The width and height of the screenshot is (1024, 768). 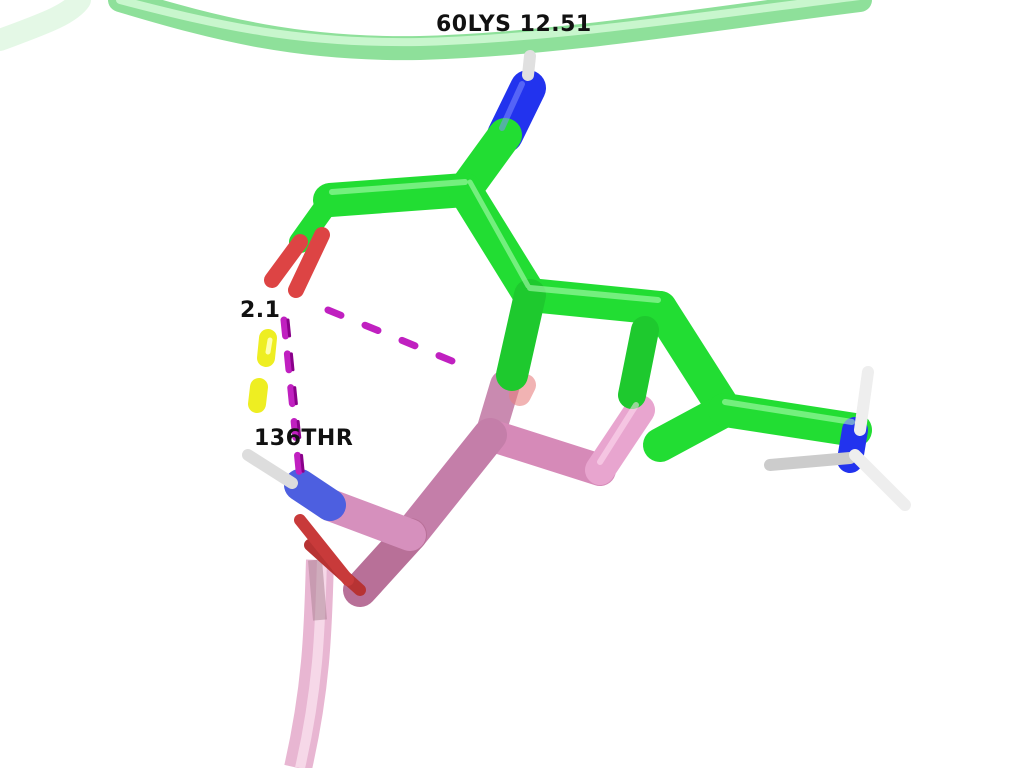 I want to click on backbone-ribbon-lys, so click(x=436, y=30).